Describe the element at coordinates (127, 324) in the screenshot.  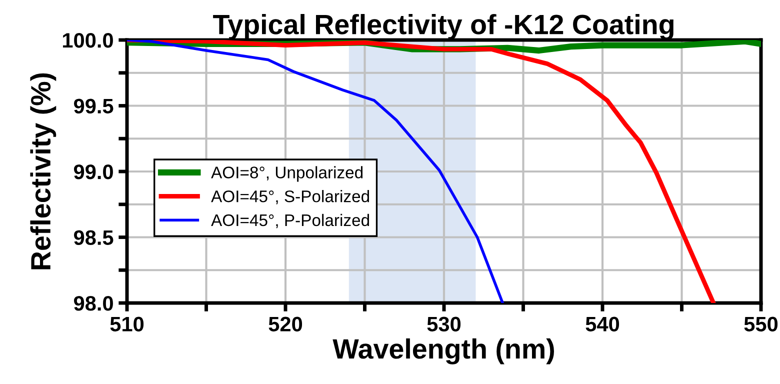
I see `x-tick-label: 510` at that location.